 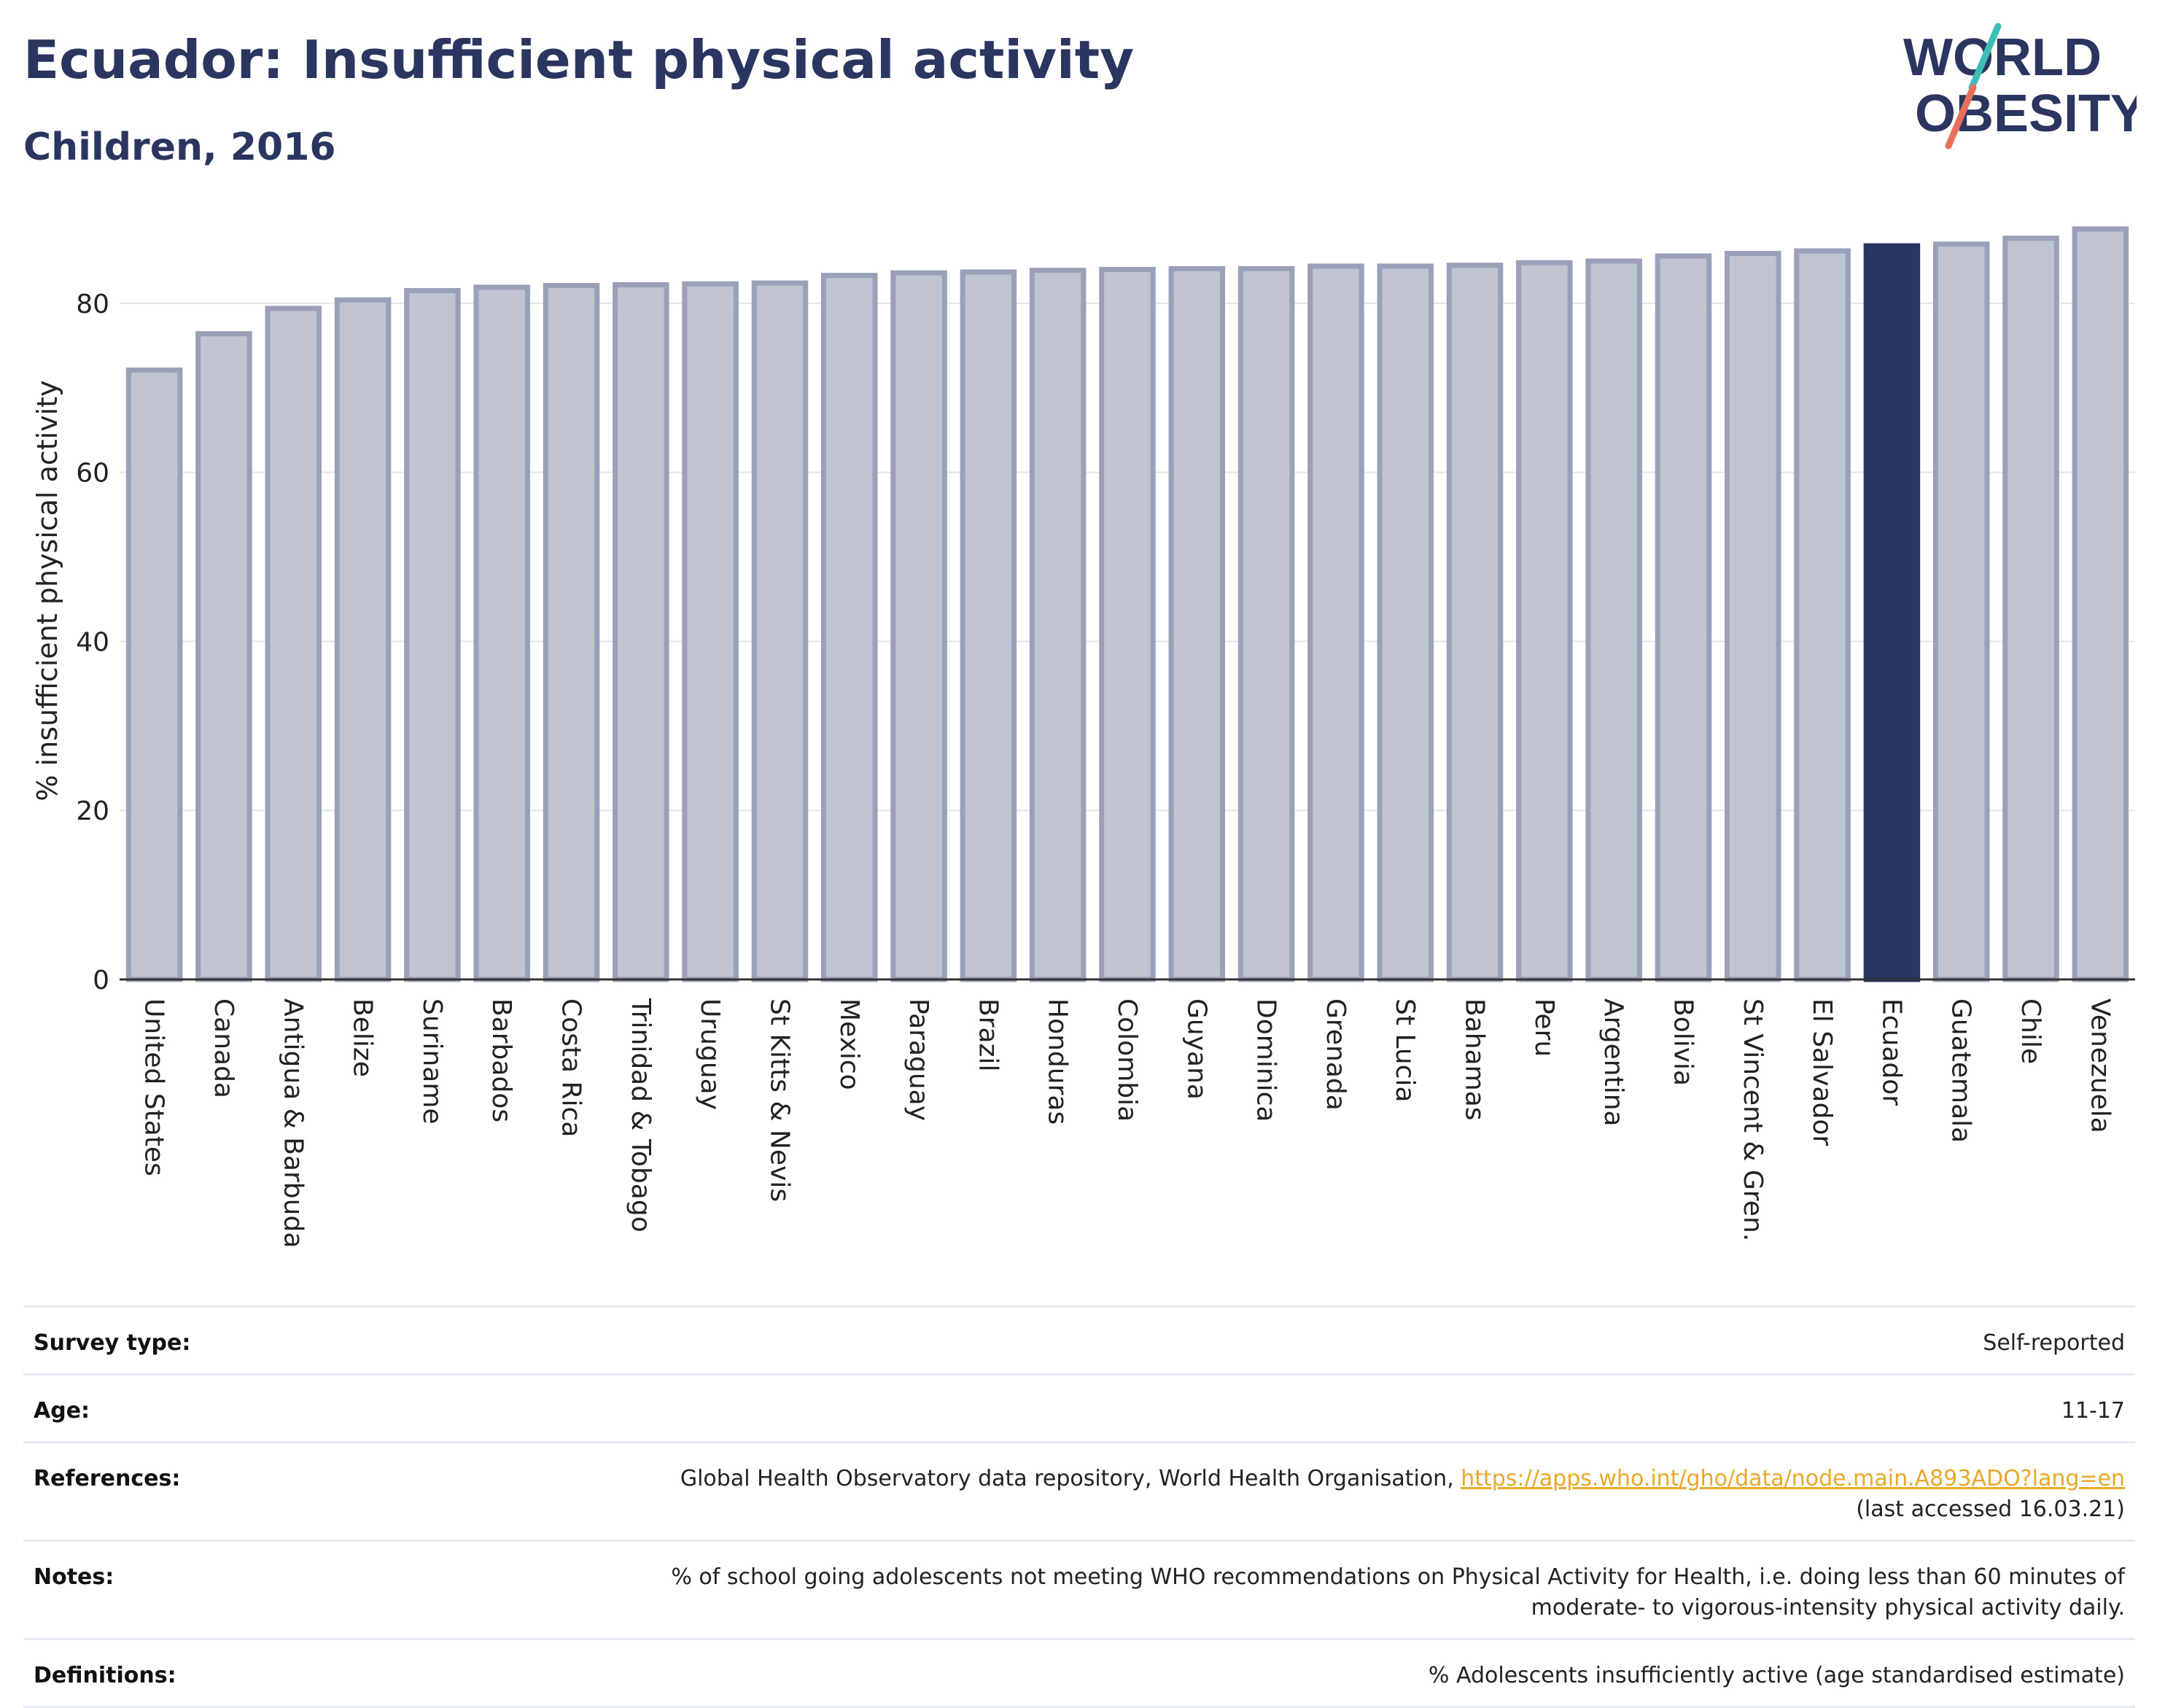 I want to click on x-tick-label: Uruguay, so click(x=710, y=1054).